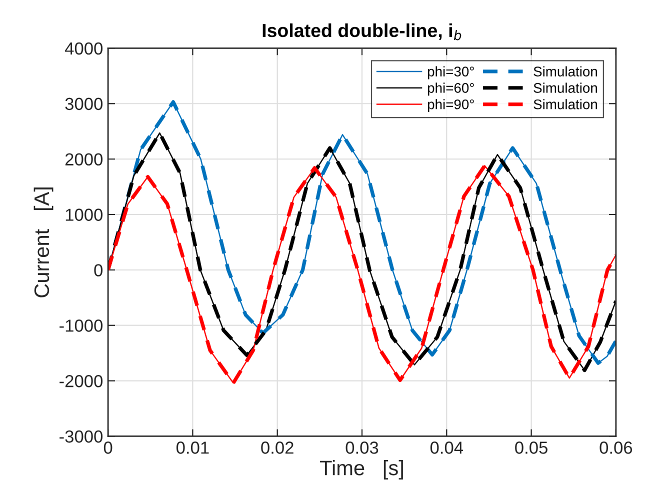 The height and width of the screenshot is (502, 647). I want to click on y-tick-label: 0, so click(98, 270).